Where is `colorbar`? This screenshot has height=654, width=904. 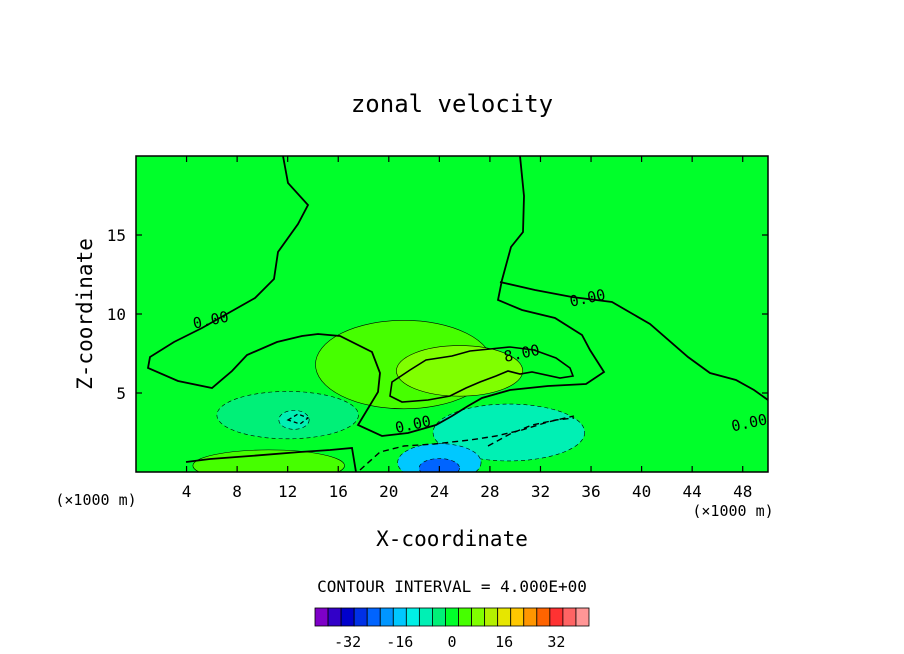
colorbar is located at coordinates (452, 617).